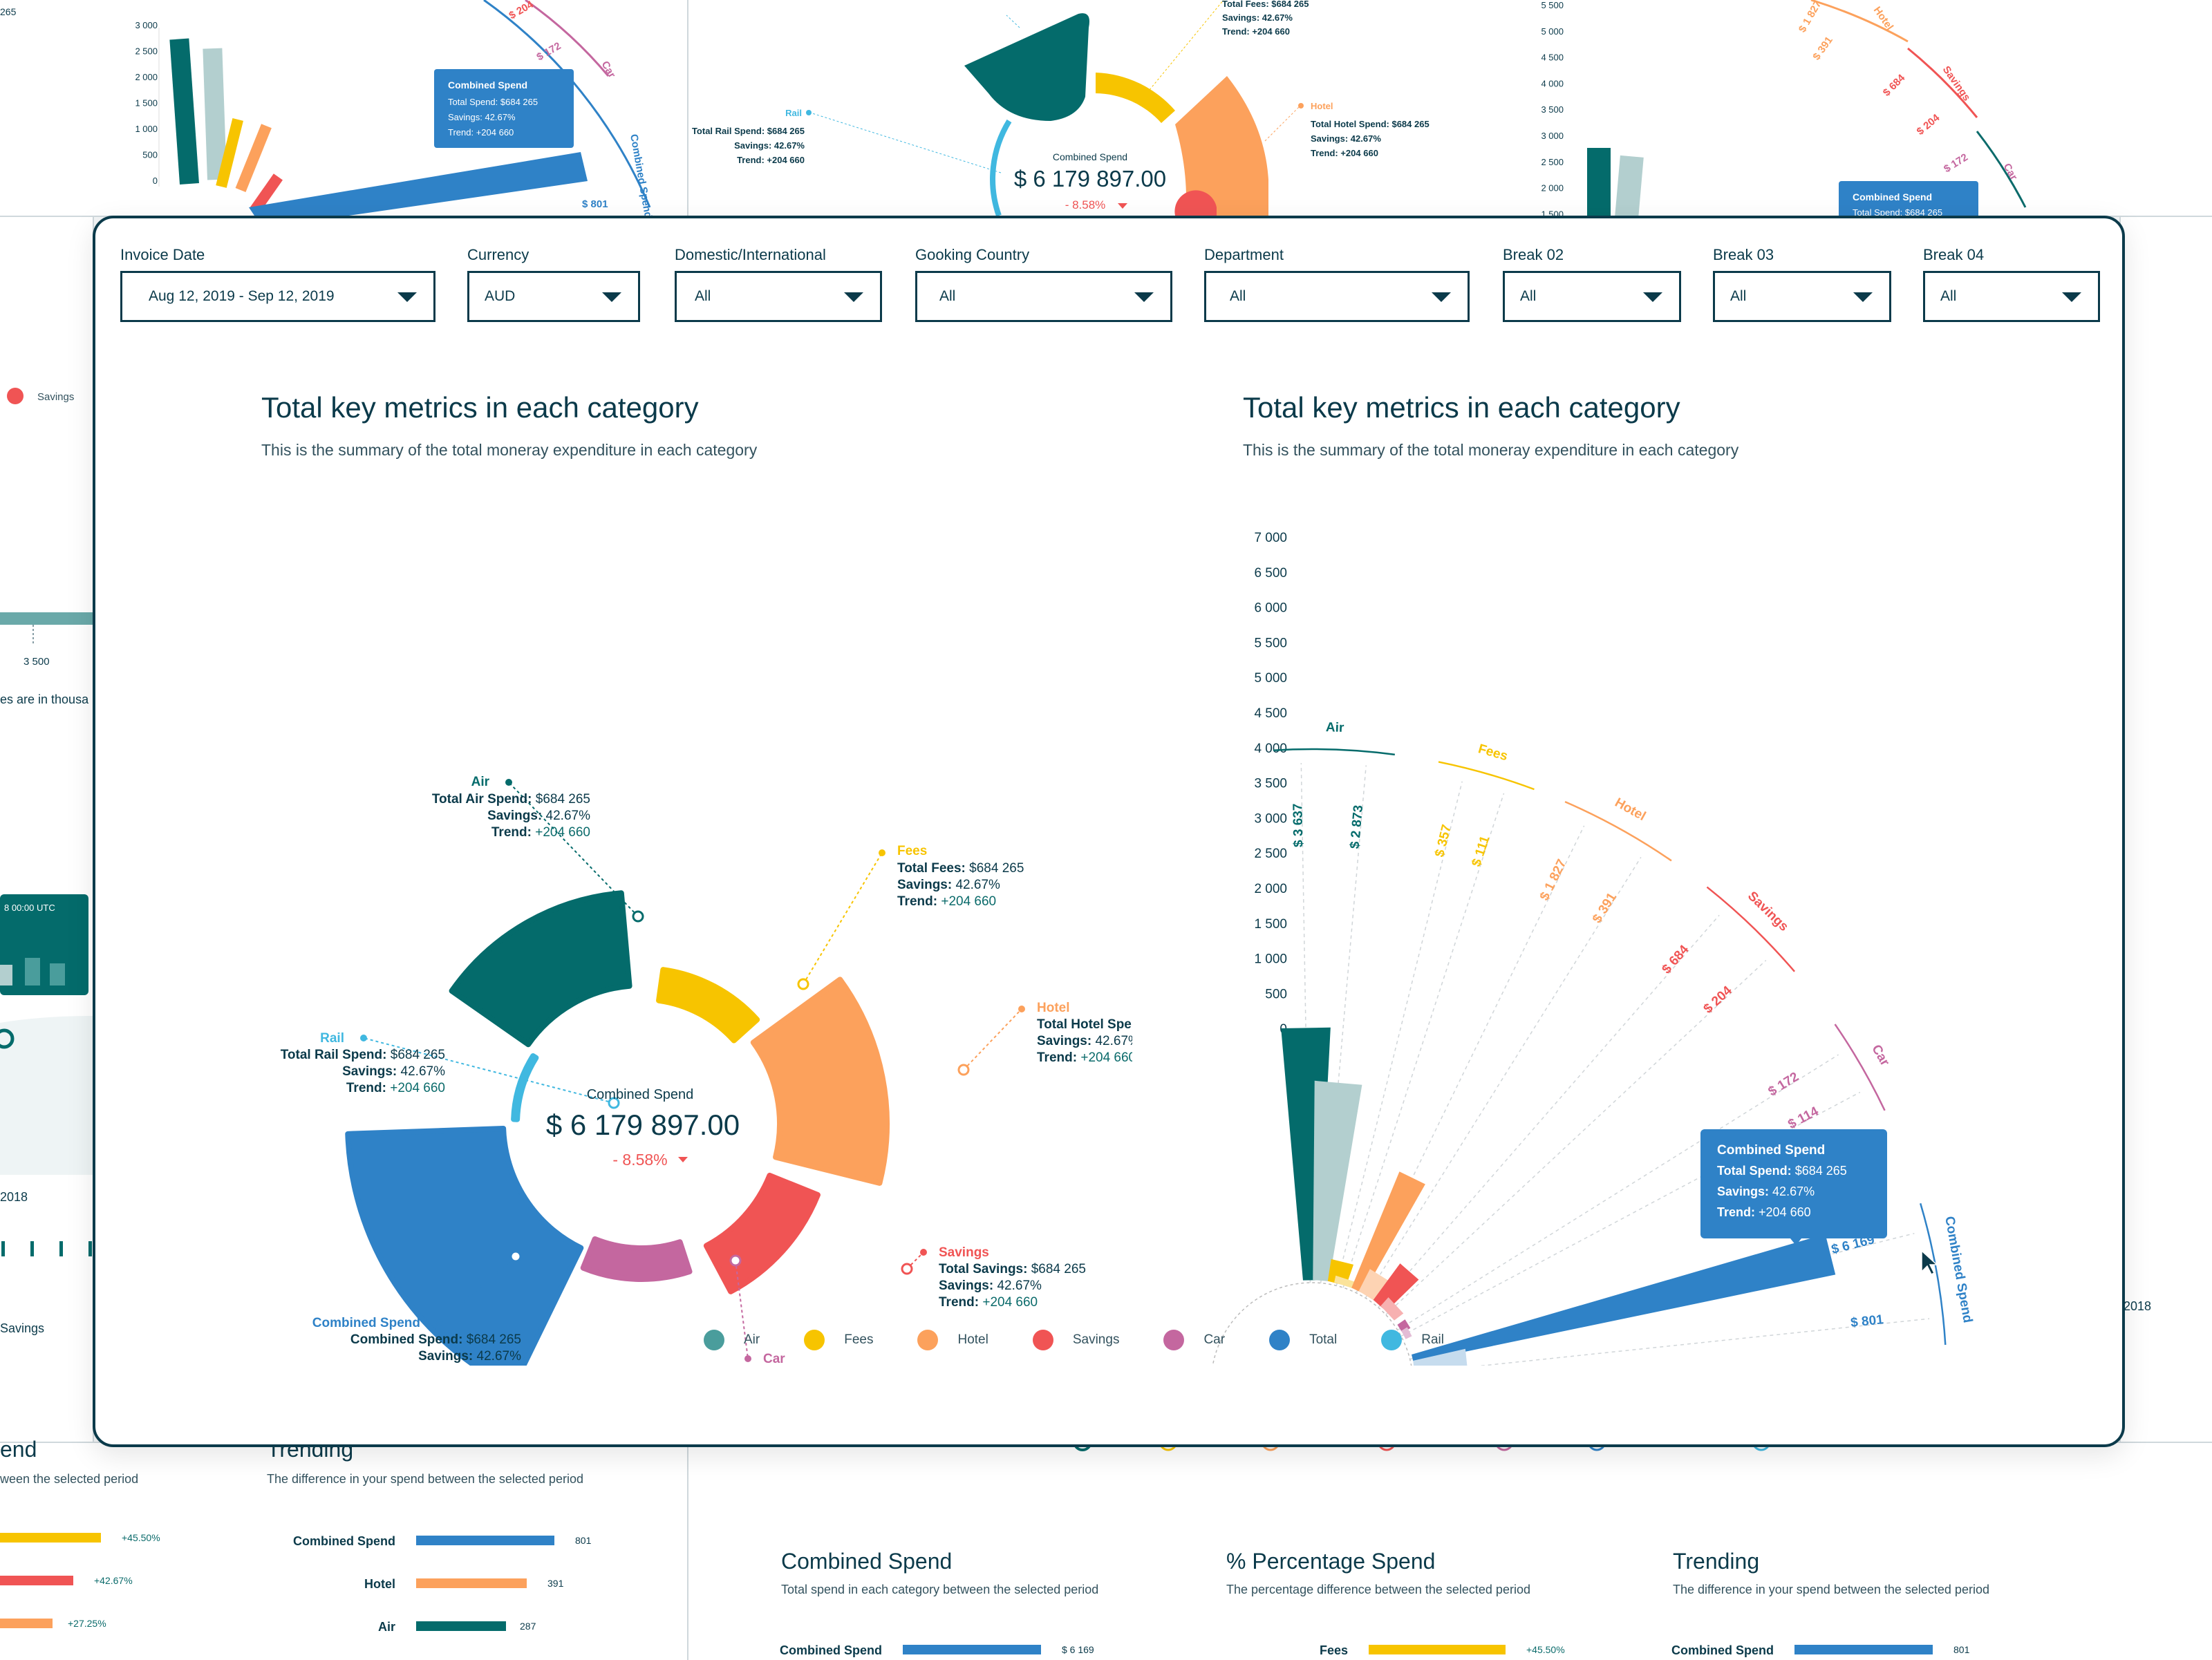 This screenshot has width=2212, height=1660. What do you see at coordinates (1270, 924) in the screenshot?
I see `y-tick-label: 1 500` at bounding box center [1270, 924].